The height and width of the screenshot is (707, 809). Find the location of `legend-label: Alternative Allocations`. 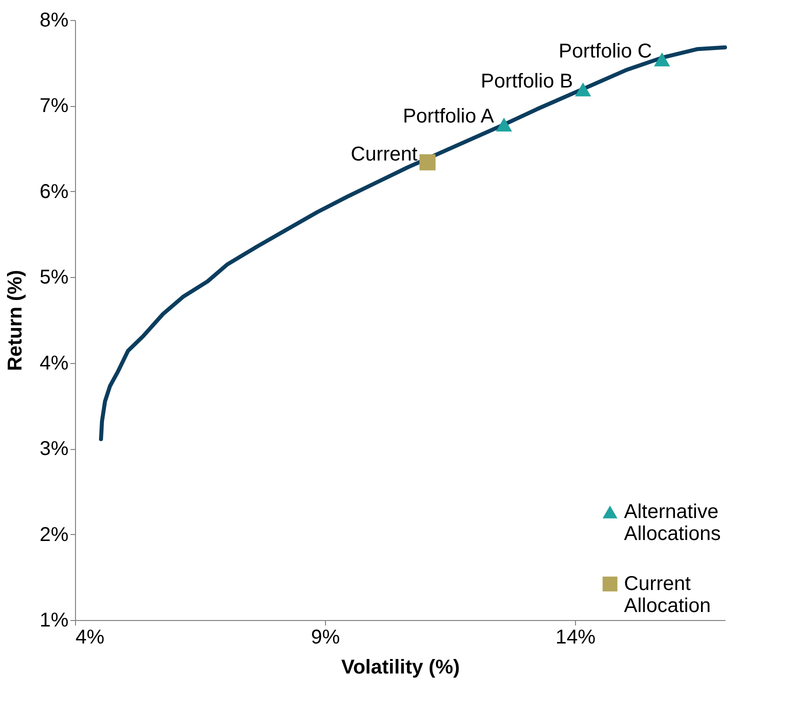

legend-label: Alternative Allocations is located at coordinates (672, 523).